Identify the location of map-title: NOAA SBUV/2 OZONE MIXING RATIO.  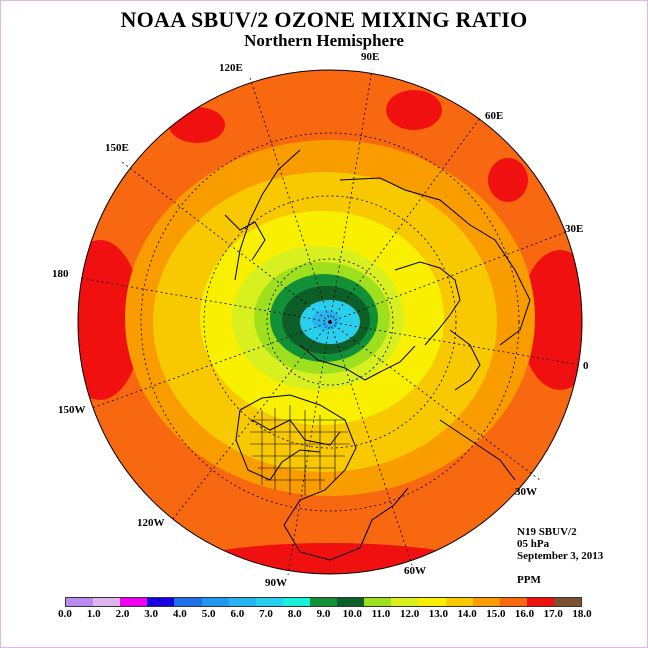
(324, 19).